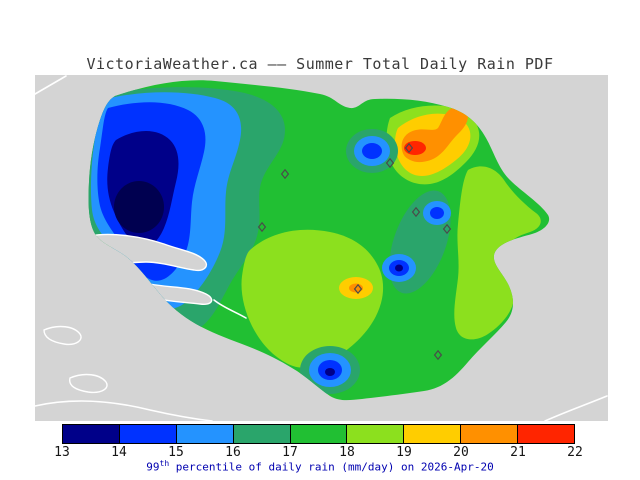  What do you see at coordinates (576, 408) in the screenshot?
I see `coastline-bottom-right` at bounding box center [576, 408].